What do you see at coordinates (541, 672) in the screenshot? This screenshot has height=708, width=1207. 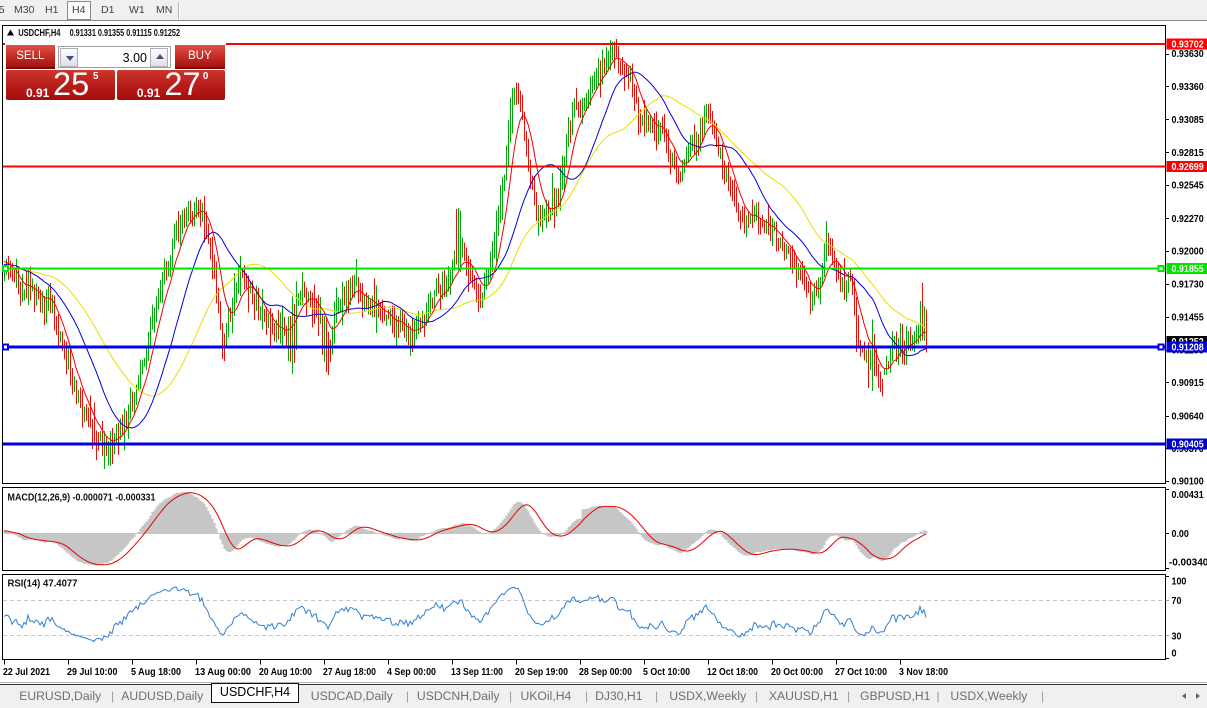 I see `svg-text: 20 Sep 19:00` at bounding box center [541, 672].